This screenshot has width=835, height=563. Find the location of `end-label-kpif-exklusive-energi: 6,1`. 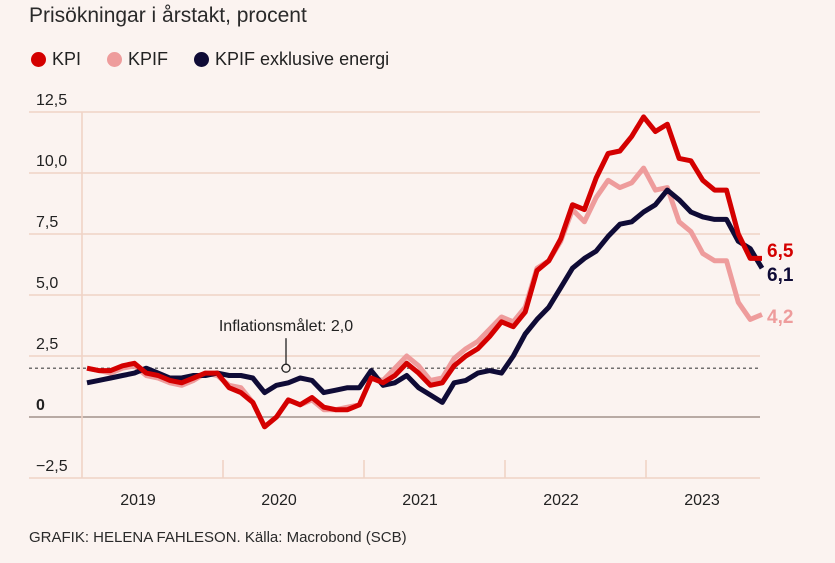

end-label-kpif-exklusive-energi: 6,1 is located at coordinates (780, 275).